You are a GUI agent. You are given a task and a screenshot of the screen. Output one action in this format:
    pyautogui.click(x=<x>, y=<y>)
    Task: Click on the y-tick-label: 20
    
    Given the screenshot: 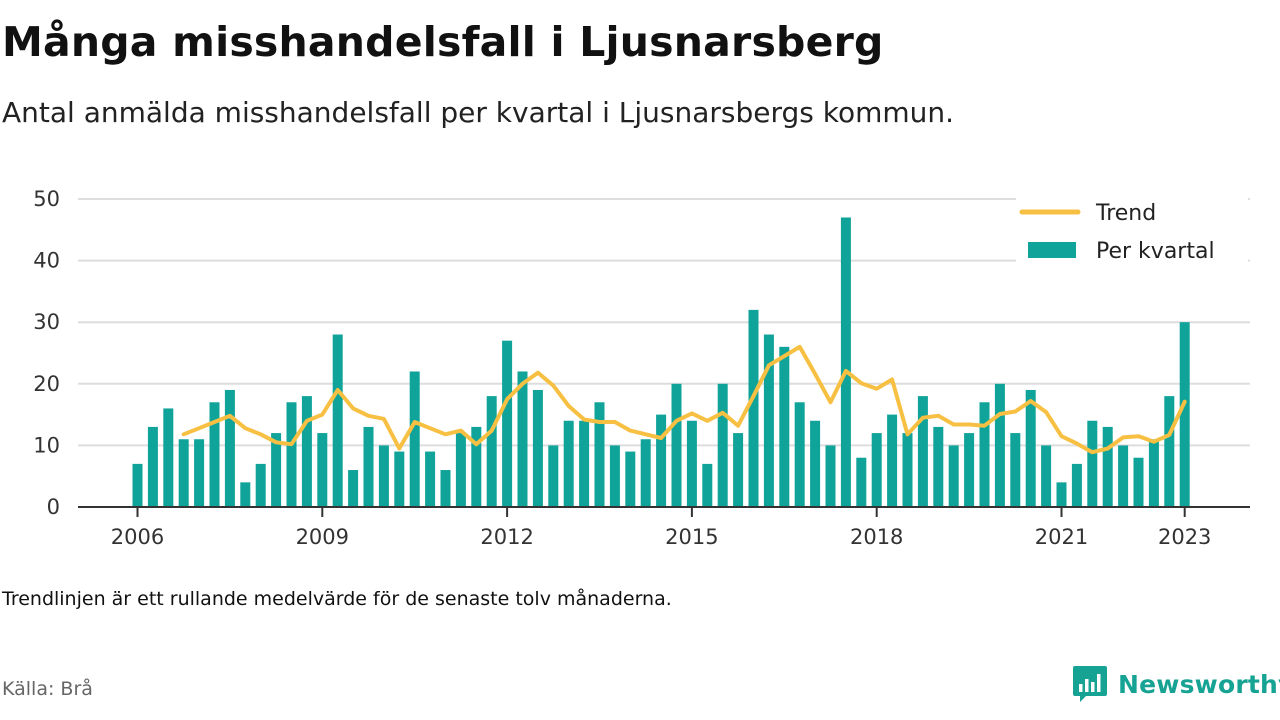 What is the action you would take?
    pyautogui.click(x=46, y=384)
    